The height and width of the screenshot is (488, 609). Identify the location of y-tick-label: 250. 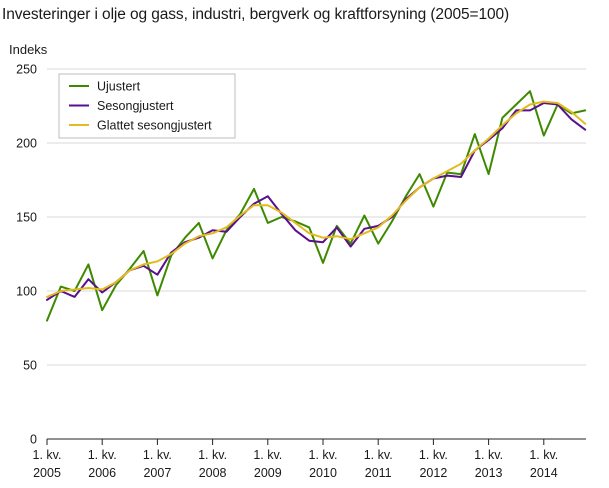
(26, 70).